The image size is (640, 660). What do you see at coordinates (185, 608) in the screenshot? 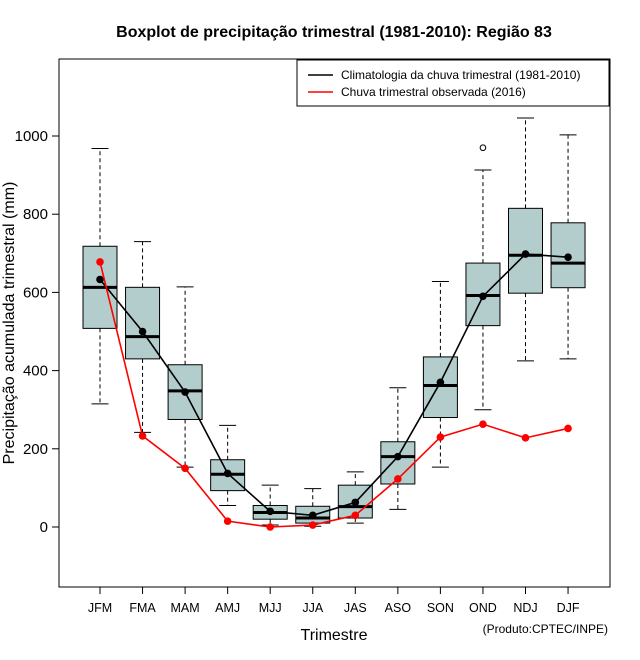
I see `x-tick-label: MAM` at bounding box center [185, 608].